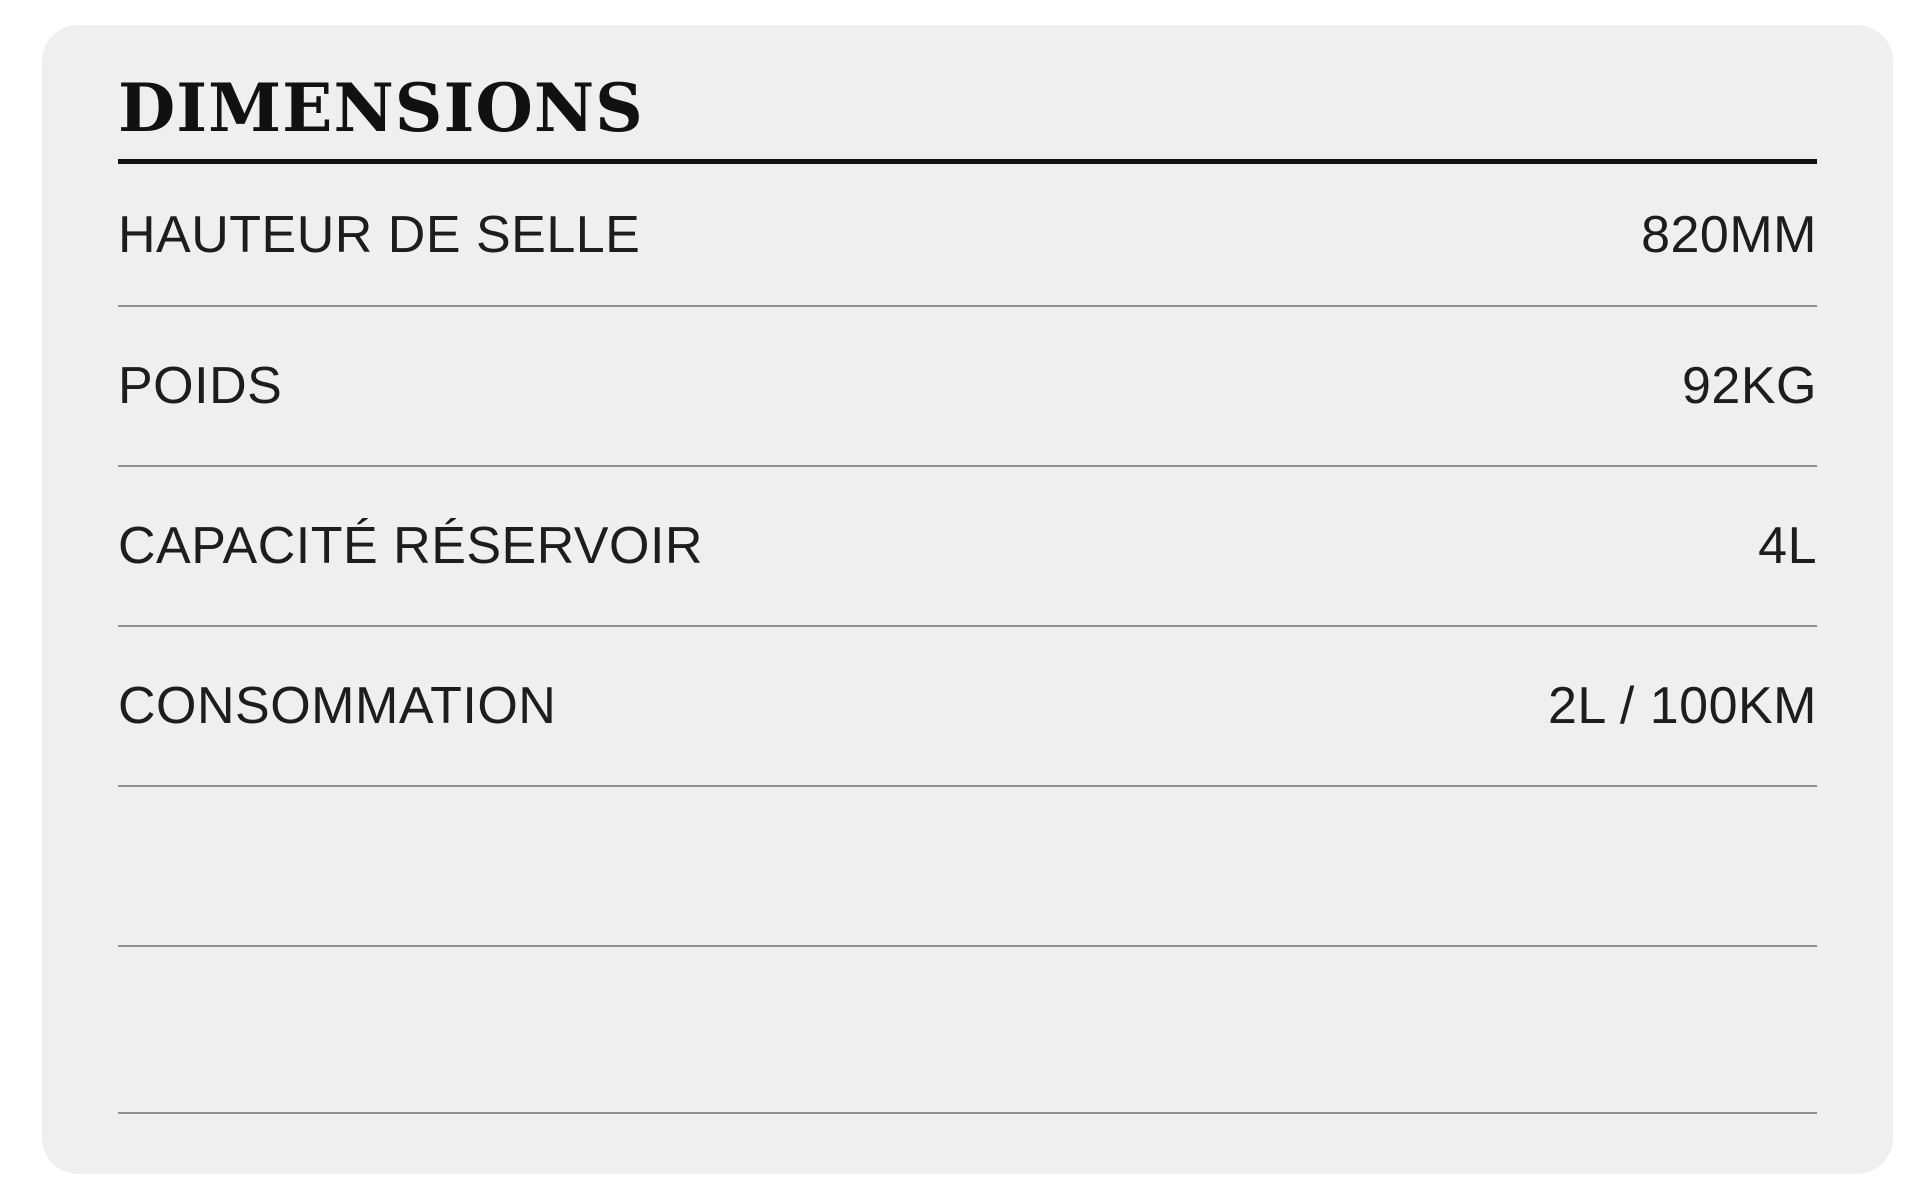  Describe the element at coordinates (200, 386) in the screenshot. I see `spec-label: POIDS` at that location.